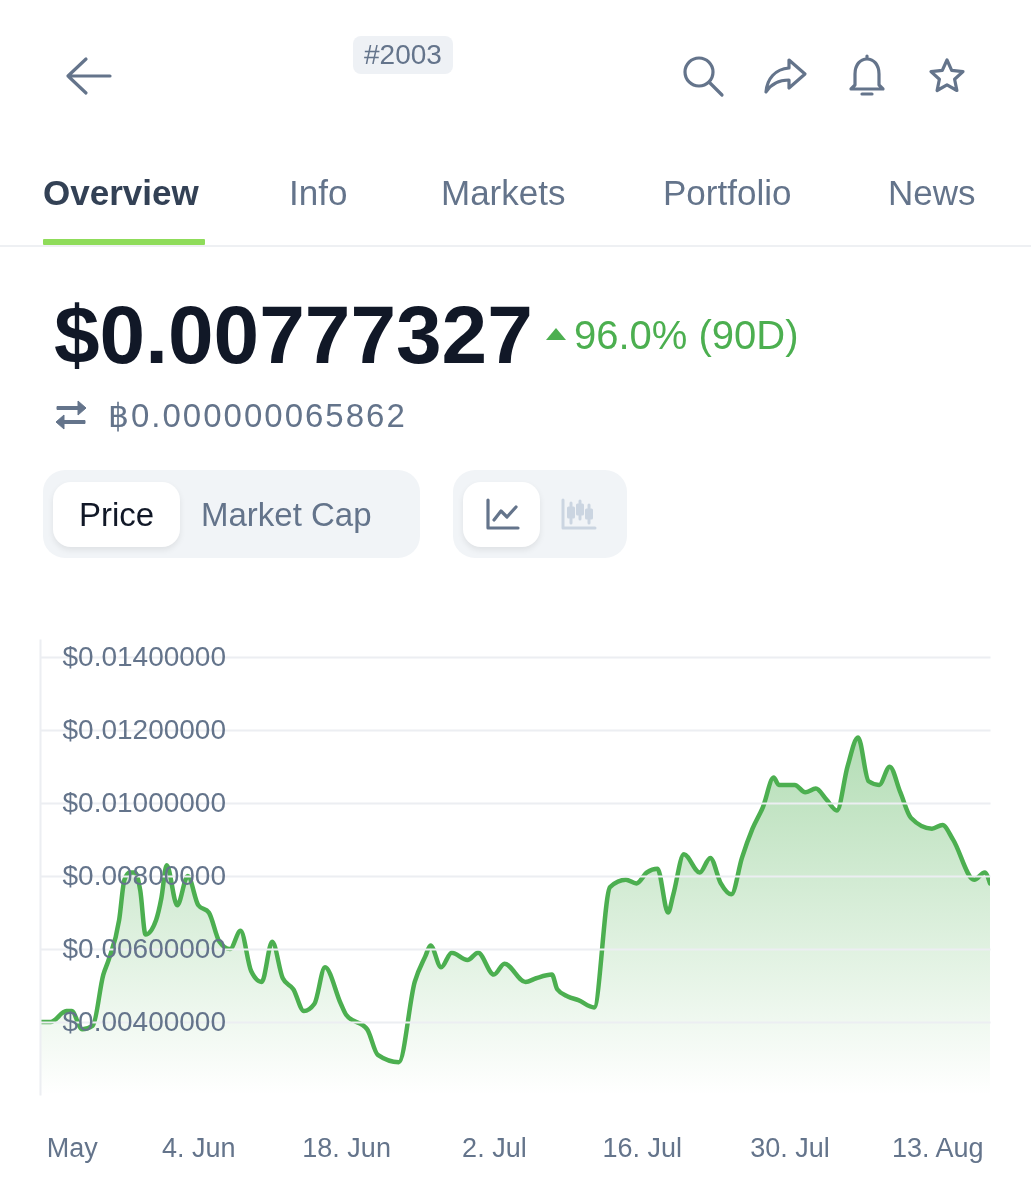 This screenshot has height=1200, width=1031. I want to click on text: ฿0.000000065862, so click(257, 416).